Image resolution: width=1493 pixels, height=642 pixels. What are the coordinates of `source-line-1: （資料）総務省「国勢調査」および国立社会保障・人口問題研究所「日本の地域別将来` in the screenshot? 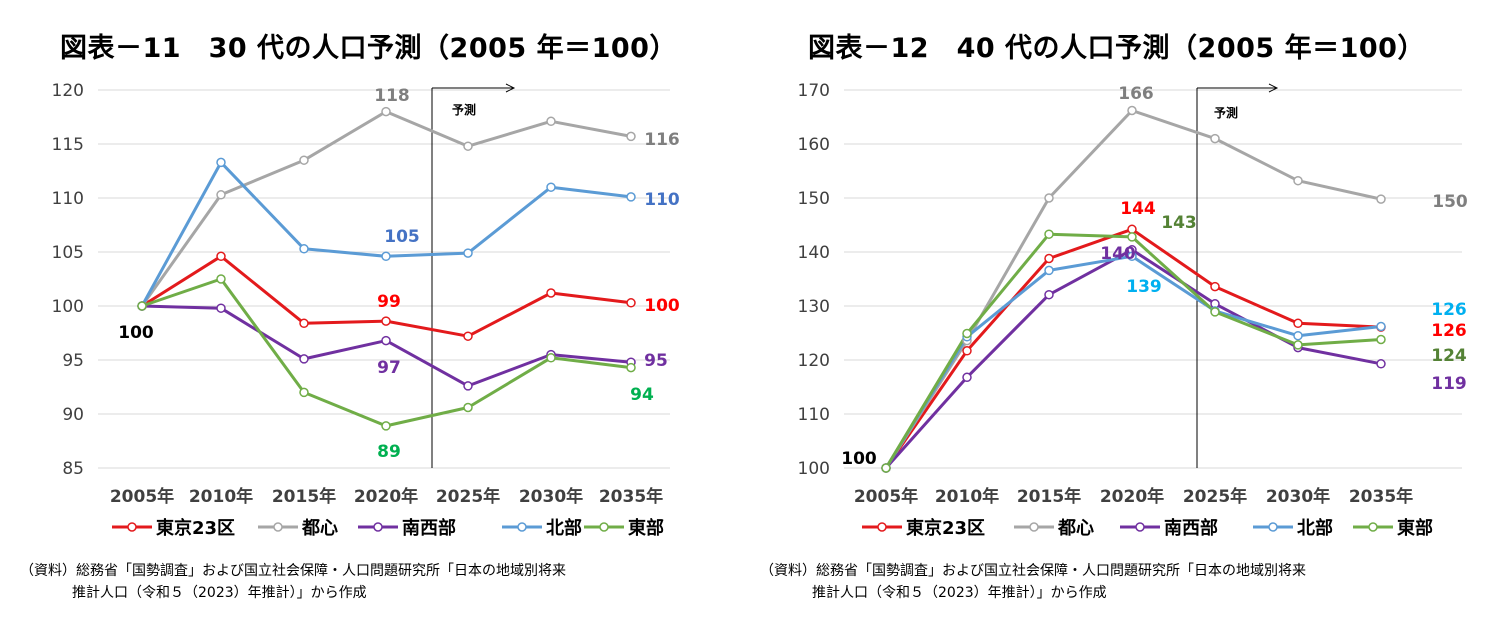 It's located at (1033, 571).